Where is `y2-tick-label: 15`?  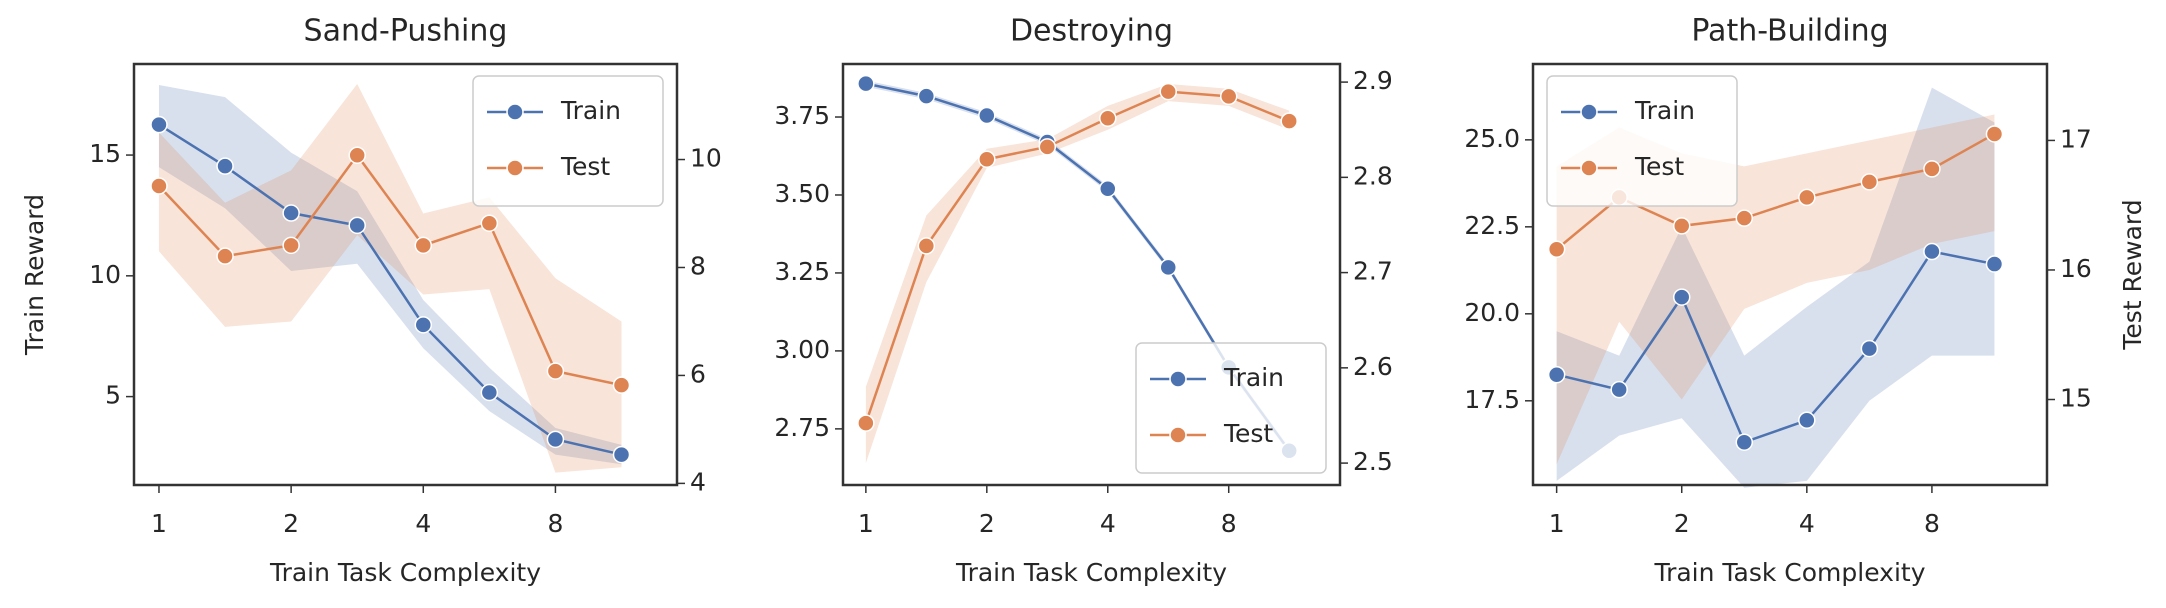
y2-tick-label: 15 is located at coordinates (2076, 398).